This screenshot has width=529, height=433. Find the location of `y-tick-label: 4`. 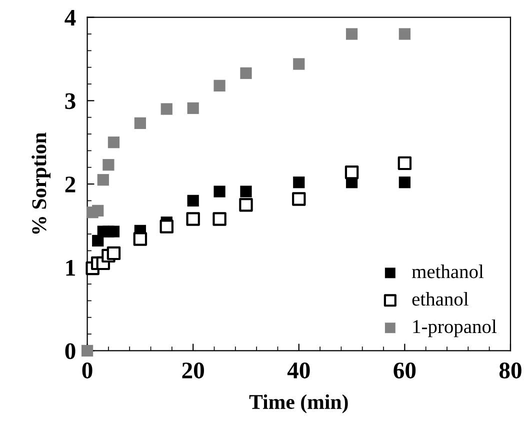

y-tick-label: 4 is located at coordinates (70, 18).